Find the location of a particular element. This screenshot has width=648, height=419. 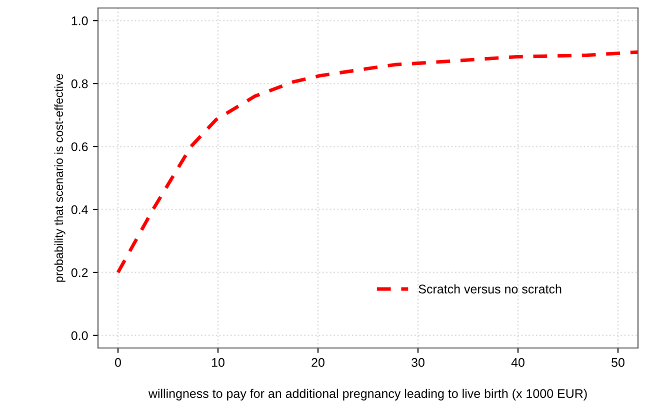

x-axis-title: willingness to pay for an additional pregnancy leading to live birth (x 1000 EUR) is located at coordinates (367, 394).